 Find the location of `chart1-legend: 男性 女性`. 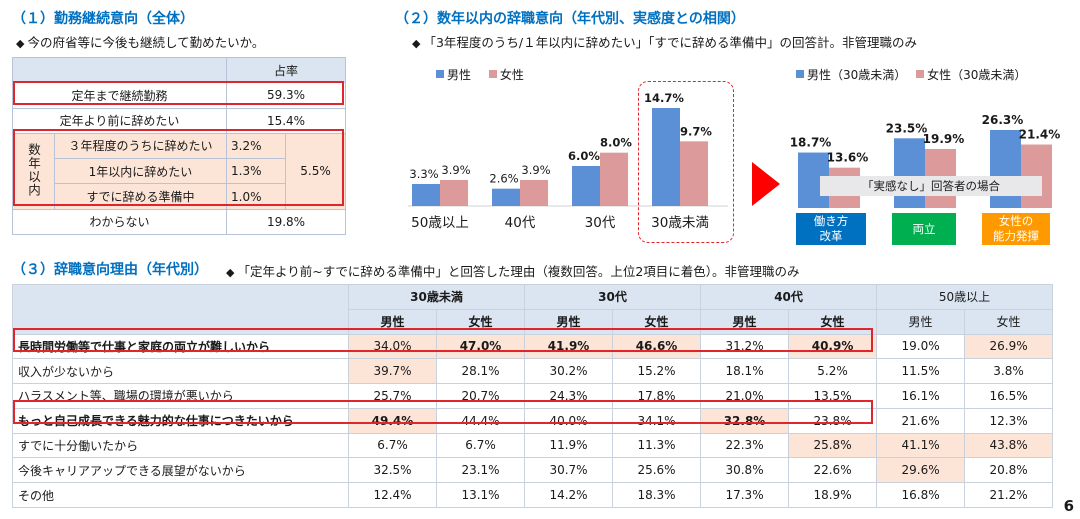

chart1-legend: 男性 女性 is located at coordinates (480, 74).